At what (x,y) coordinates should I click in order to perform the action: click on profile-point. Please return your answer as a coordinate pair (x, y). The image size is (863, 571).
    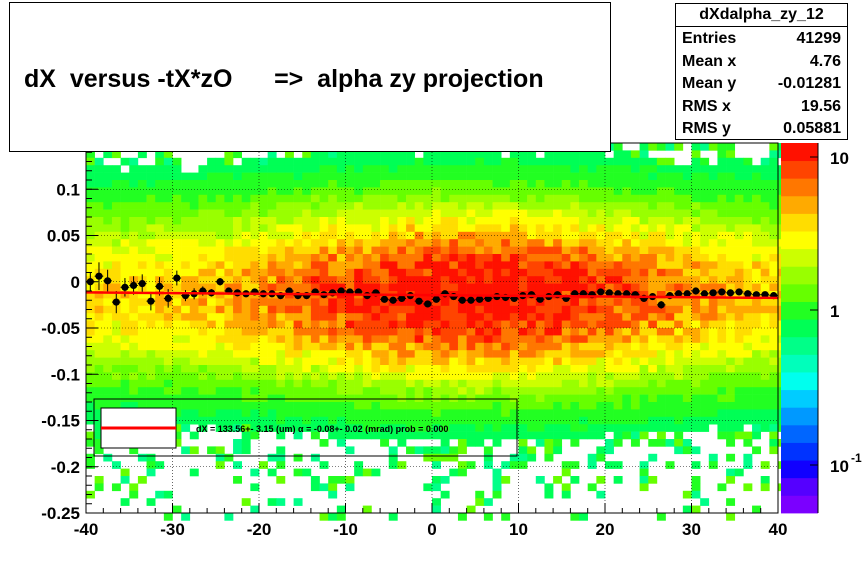
    Looking at the image, I should click on (471, 300).